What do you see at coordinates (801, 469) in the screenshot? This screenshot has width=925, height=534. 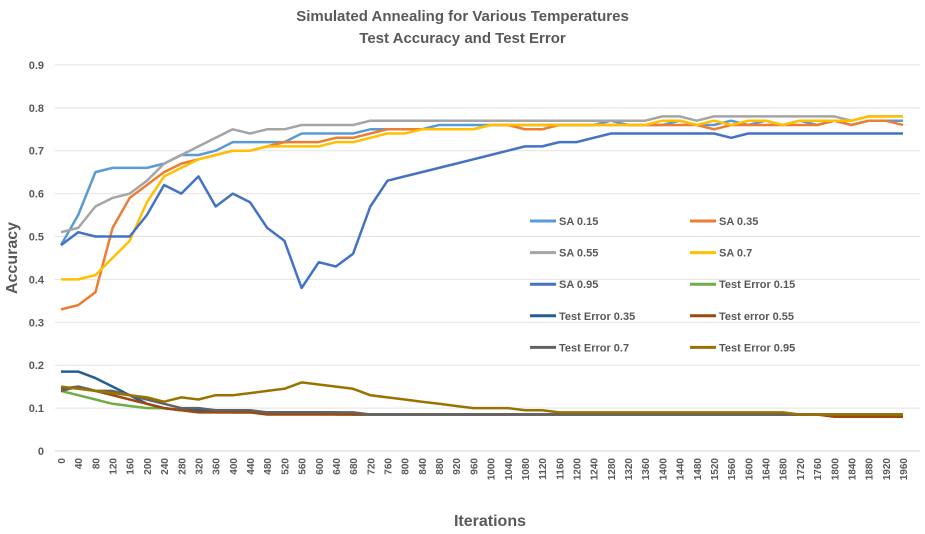 I see `x-tick-label: 1720` at bounding box center [801, 469].